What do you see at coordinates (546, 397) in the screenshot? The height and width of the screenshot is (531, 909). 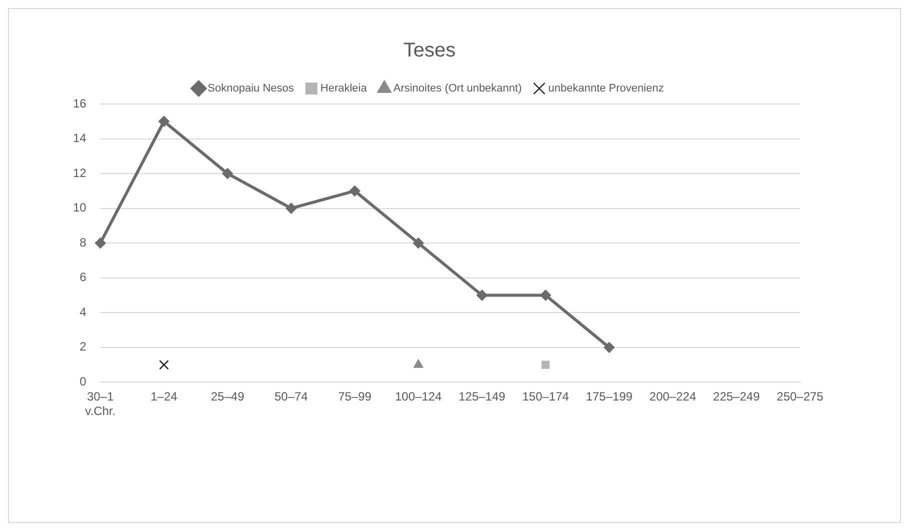 I see `x-tick-label: 150–174` at bounding box center [546, 397].